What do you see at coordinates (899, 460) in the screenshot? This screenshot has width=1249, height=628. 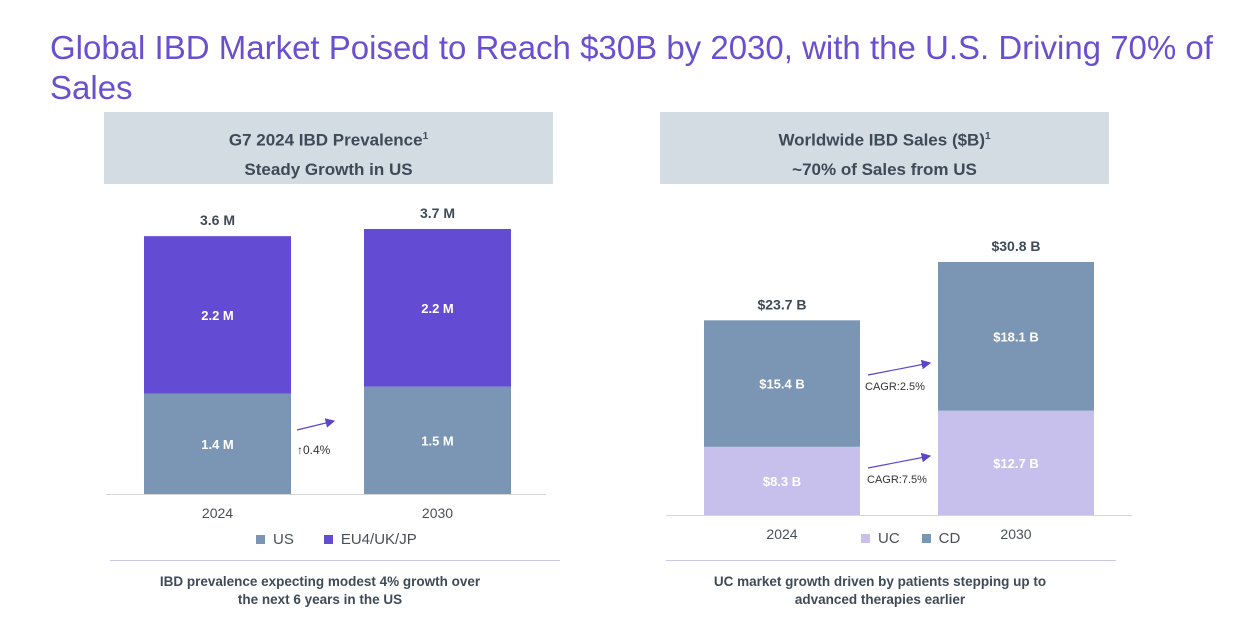 I see `uc-cagr-arrow` at bounding box center [899, 460].